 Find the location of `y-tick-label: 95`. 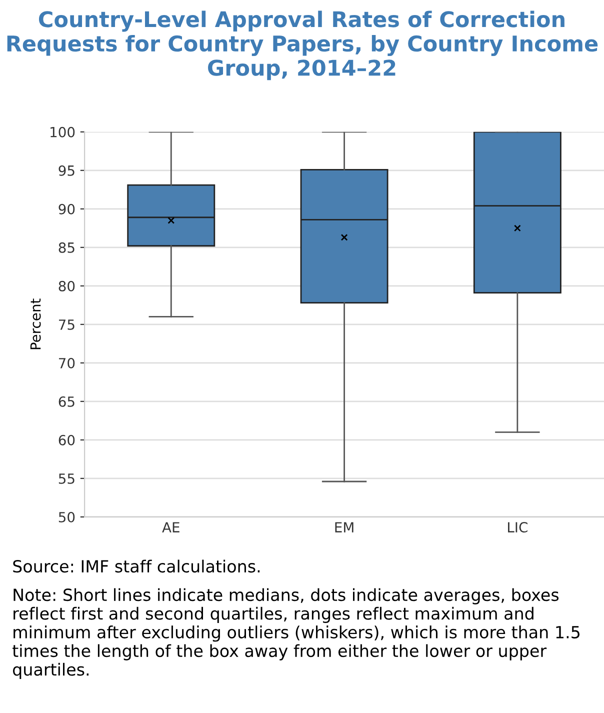

y-tick-label: 95 is located at coordinates (66, 170).